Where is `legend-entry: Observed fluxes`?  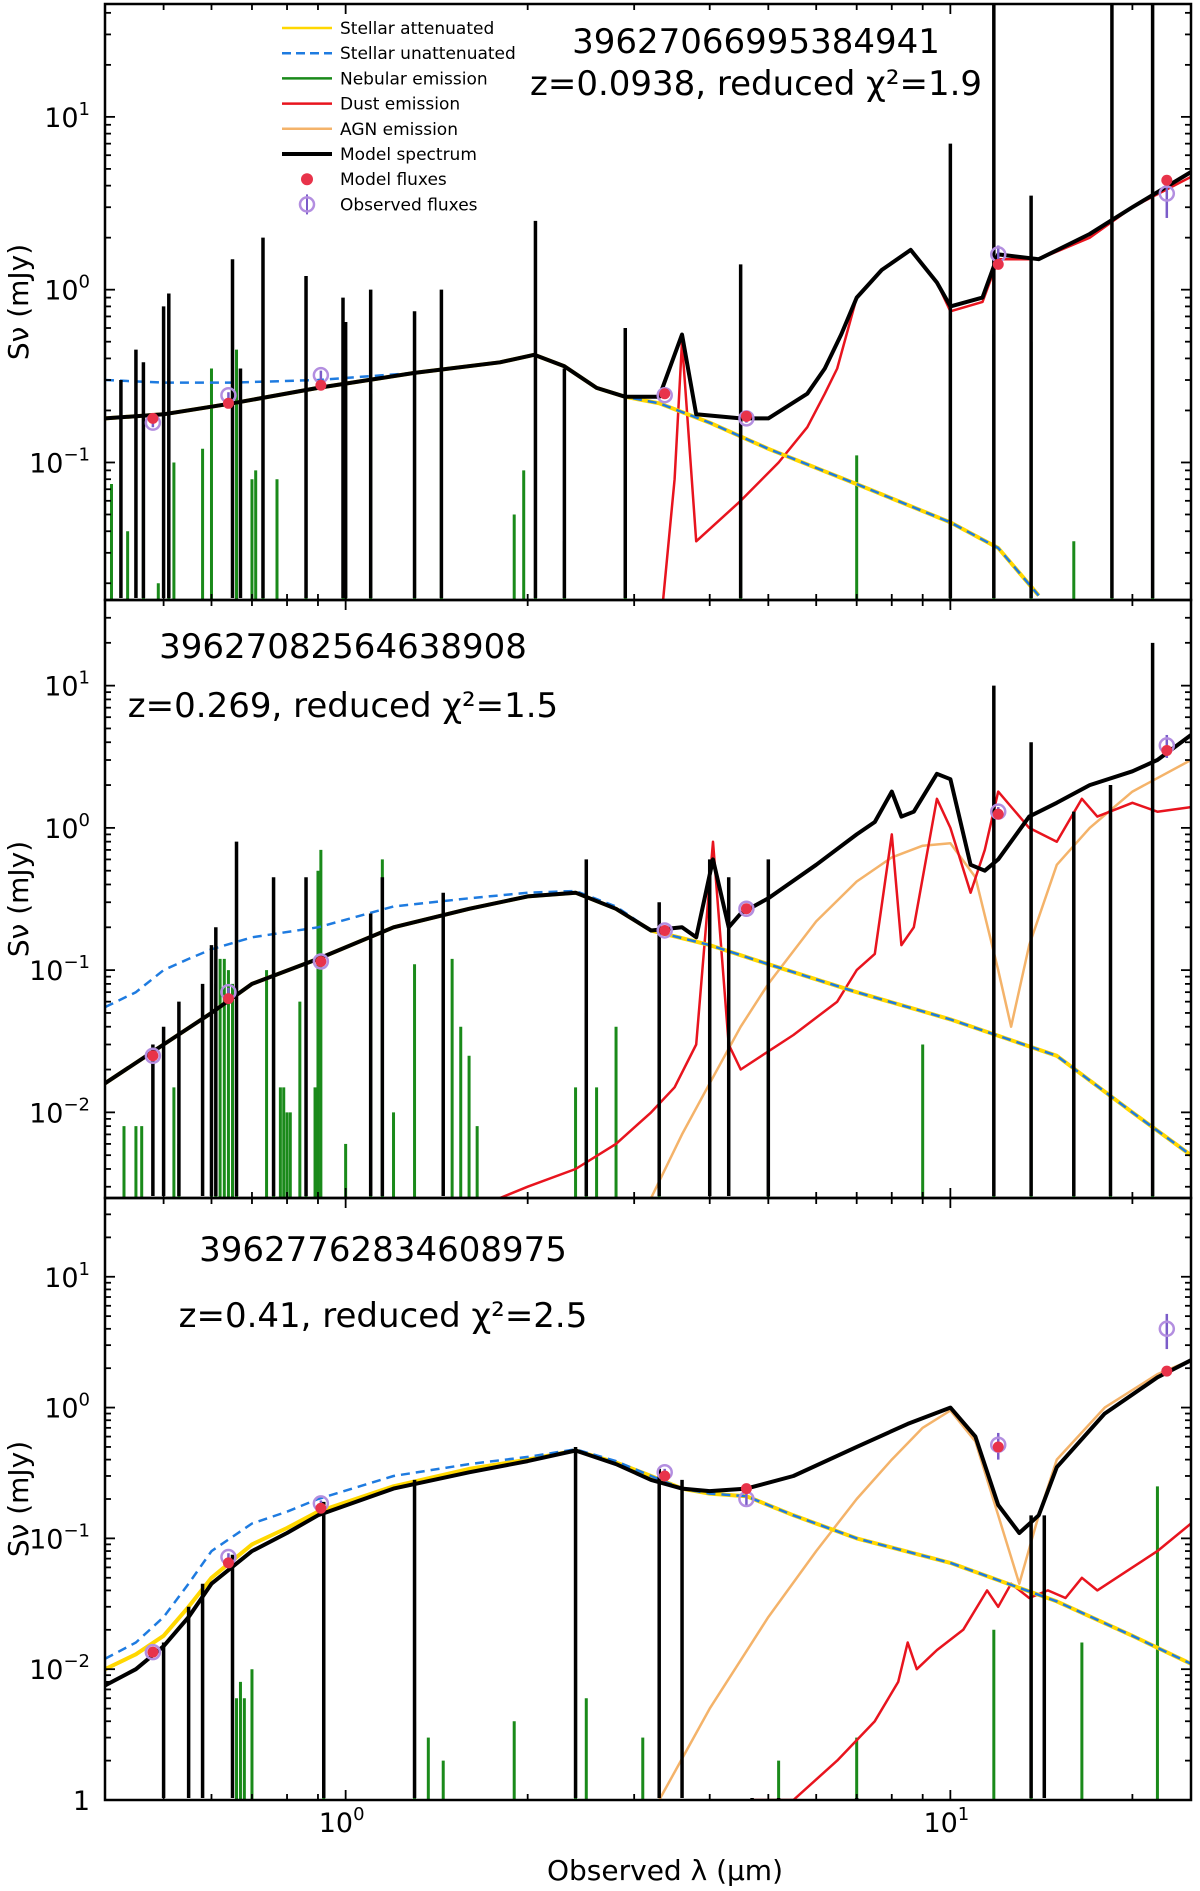 legend-entry: Observed fluxes is located at coordinates (388, 204).